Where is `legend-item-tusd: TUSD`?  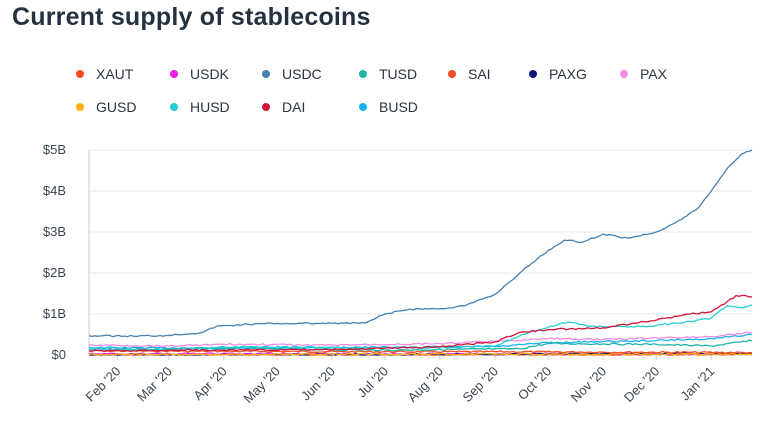 legend-item-tusd: TUSD is located at coordinates (388, 74).